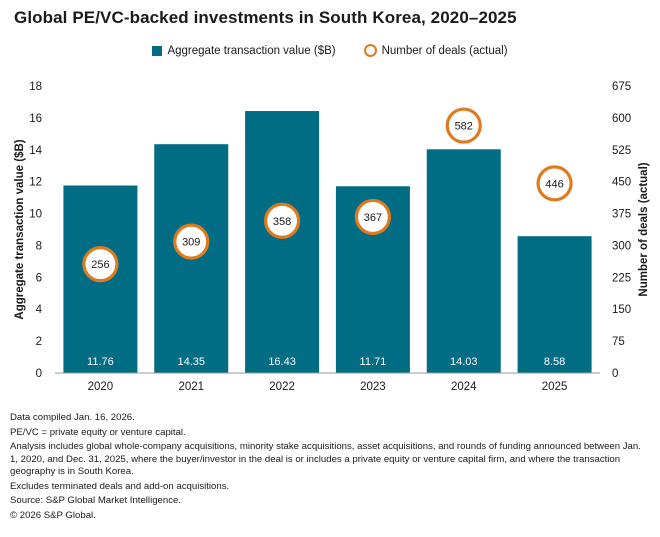 Image resolution: width=660 pixels, height=537 pixels. Describe the element at coordinates (555, 387) in the screenshot. I see `x-tick-label: 2025` at that location.